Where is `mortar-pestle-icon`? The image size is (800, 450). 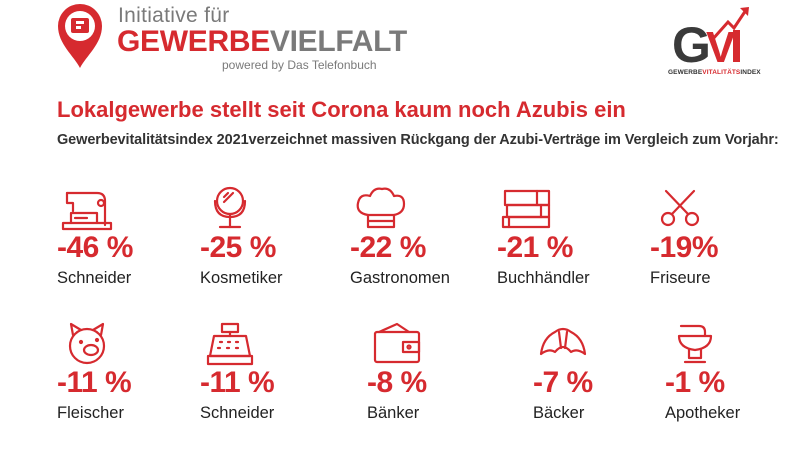
mortar-pestle-icon is located at coordinates (695, 343).